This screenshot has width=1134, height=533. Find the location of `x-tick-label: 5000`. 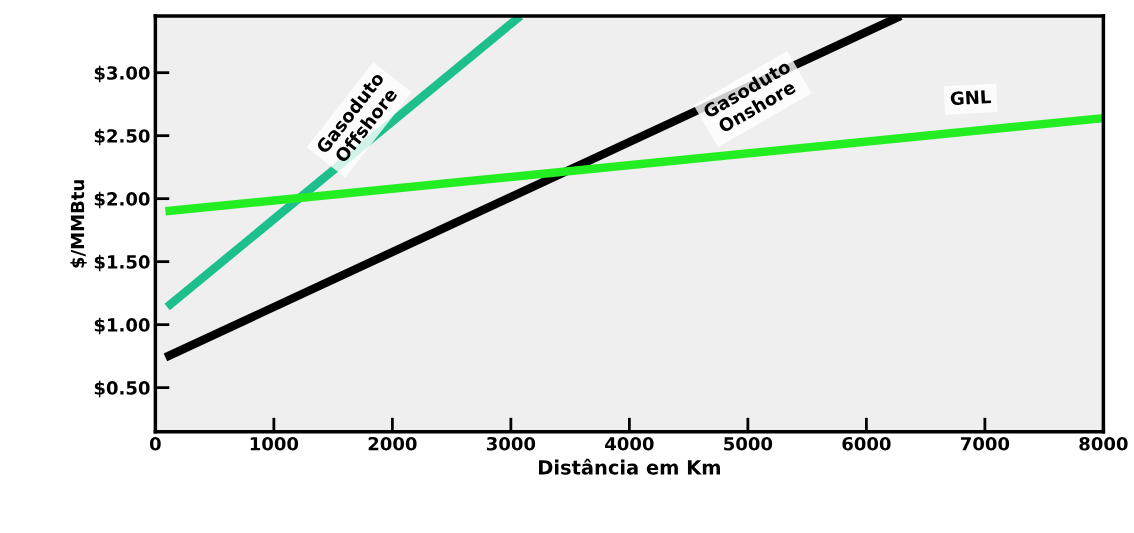

x-tick-label: 5000 is located at coordinates (748, 443).